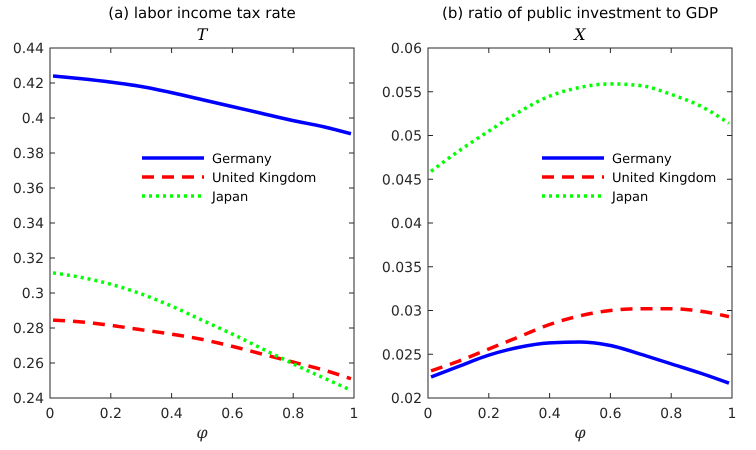 The height and width of the screenshot is (450, 756). What do you see at coordinates (28, 84) in the screenshot?
I see `y-tick-label: 0.42` at bounding box center [28, 84].